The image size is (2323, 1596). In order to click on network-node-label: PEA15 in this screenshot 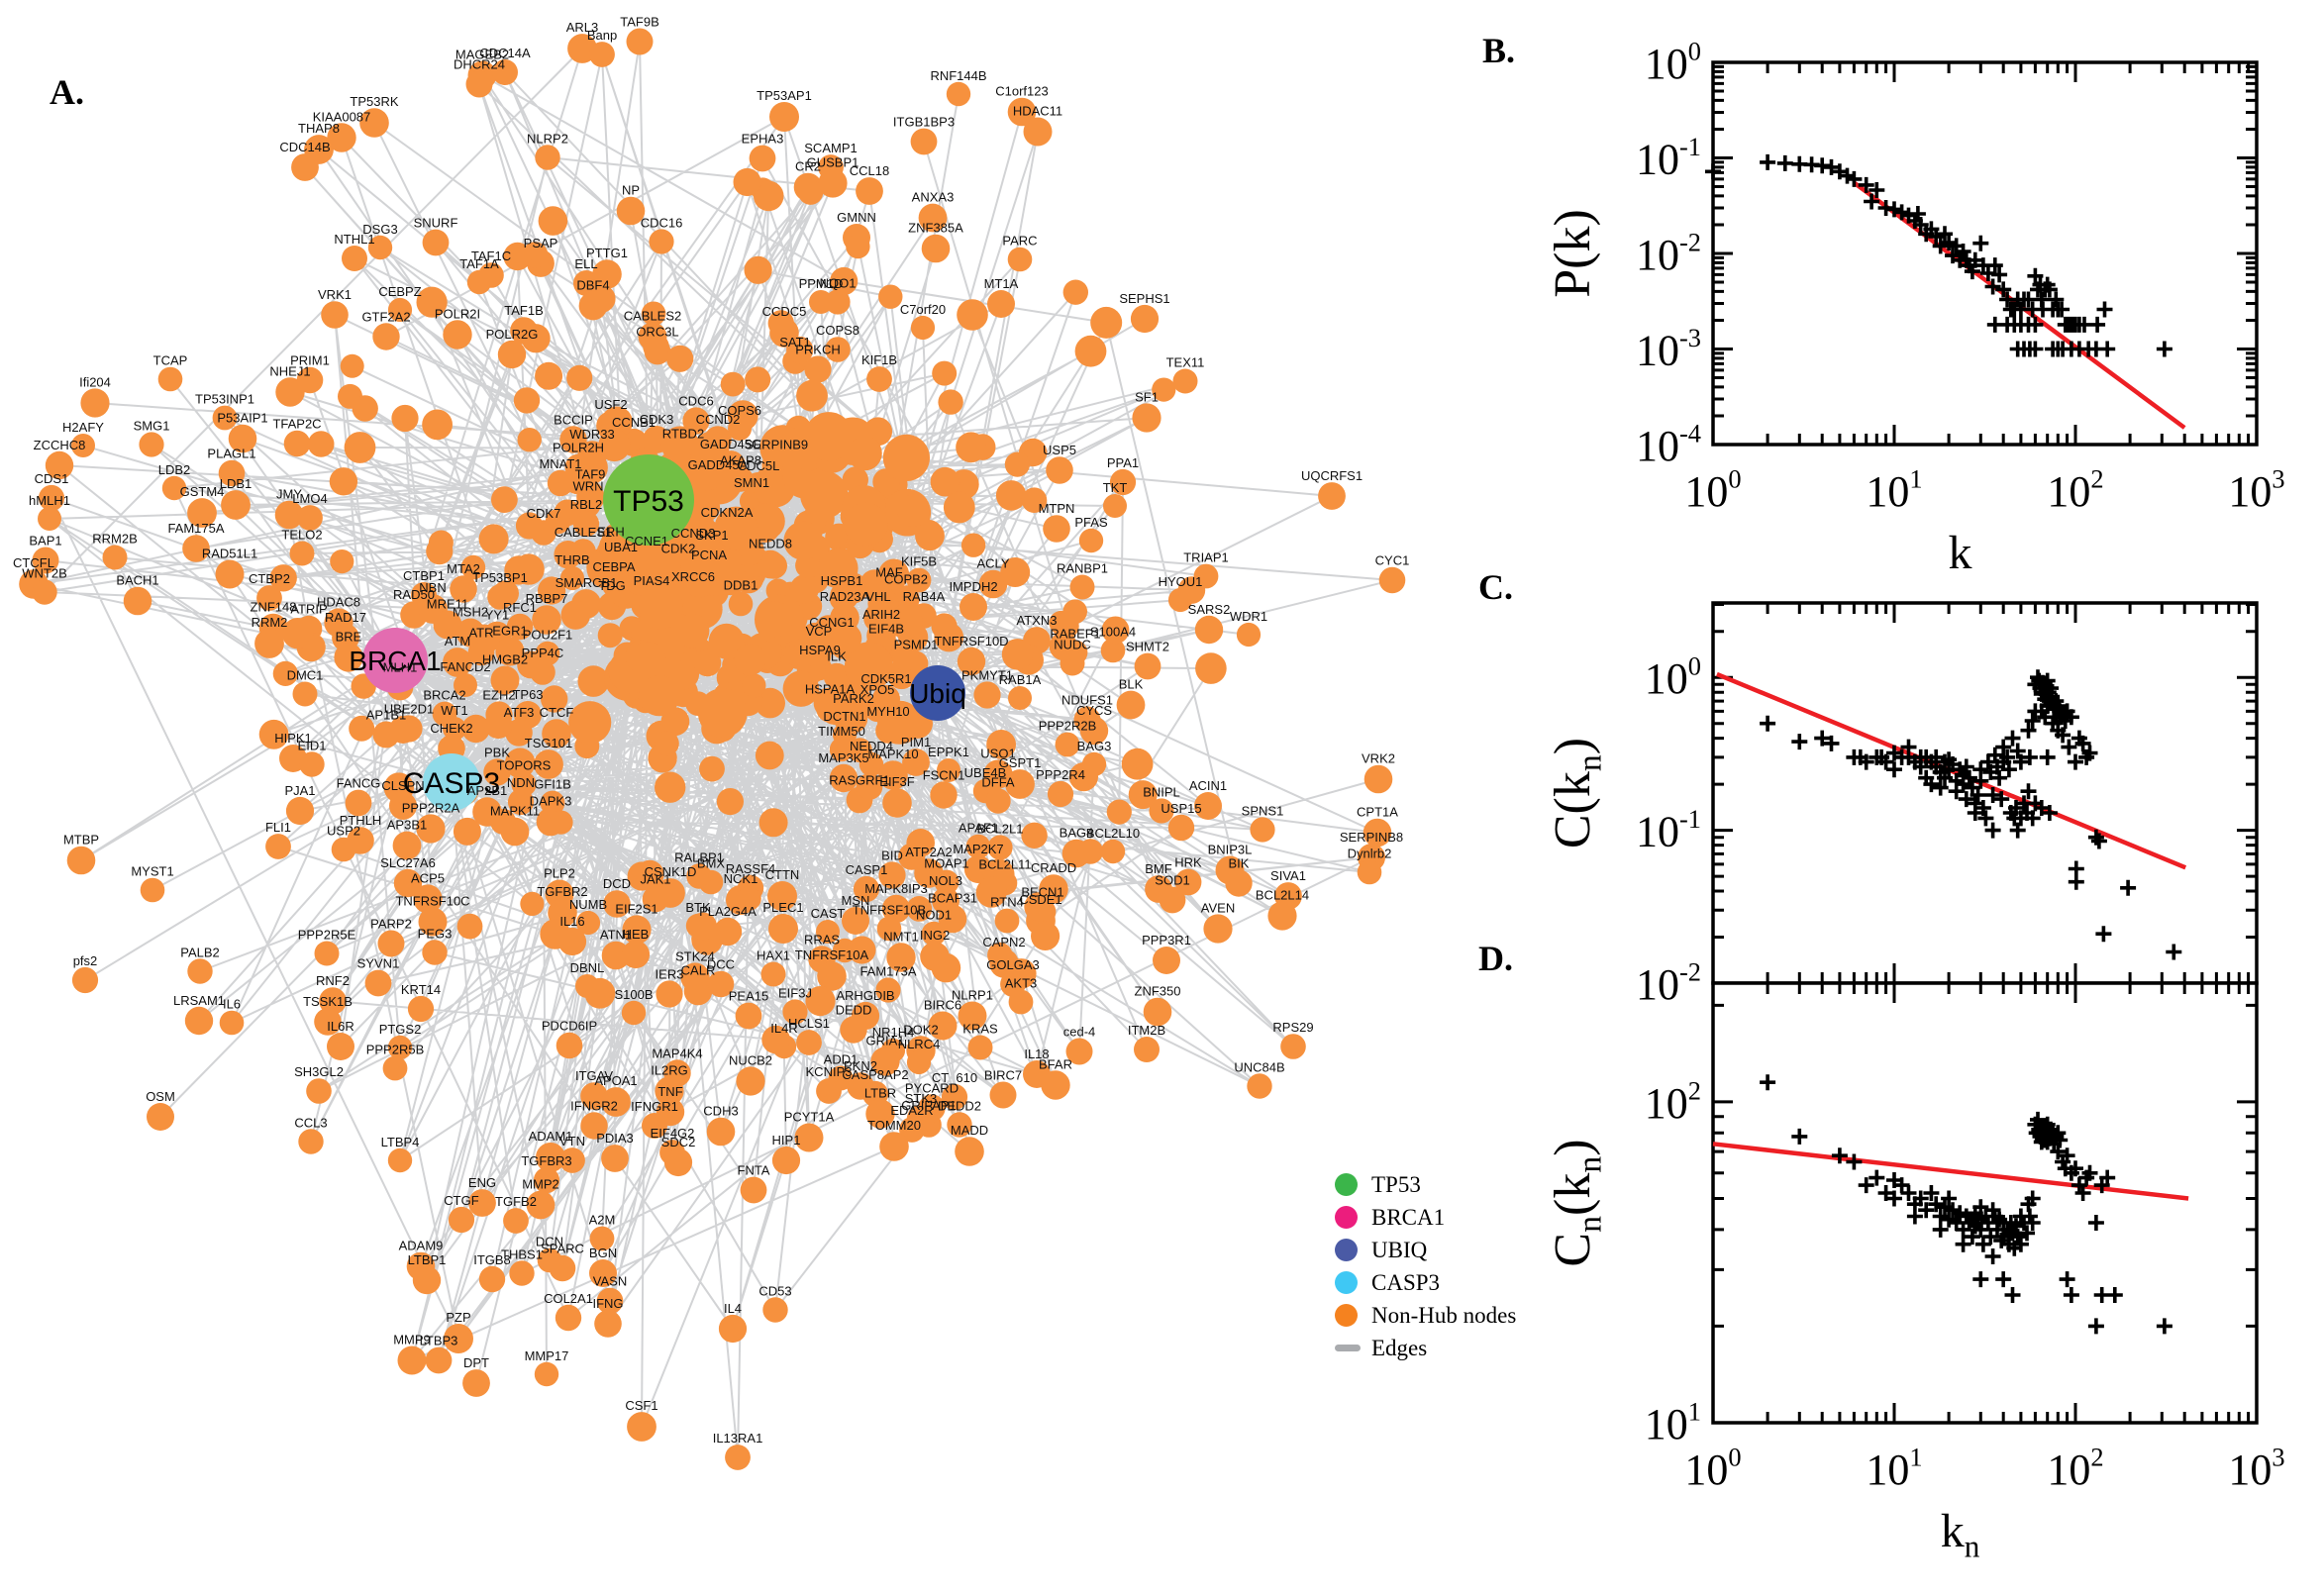, I will do `click(748, 996)`.